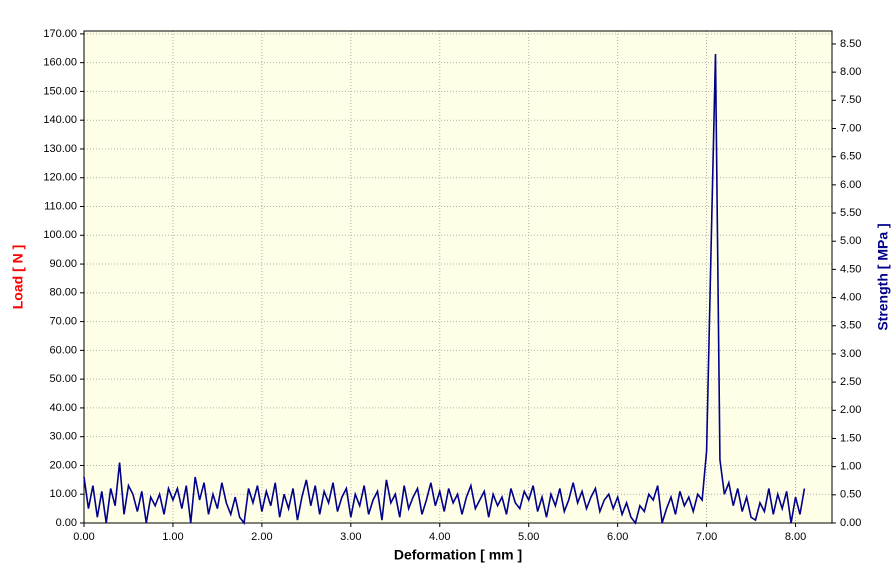 The width and height of the screenshot is (896, 574). What do you see at coordinates (850, 100) in the screenshot?
I see `y2-tick-label: 7.50` at bounding box center [850, 100].